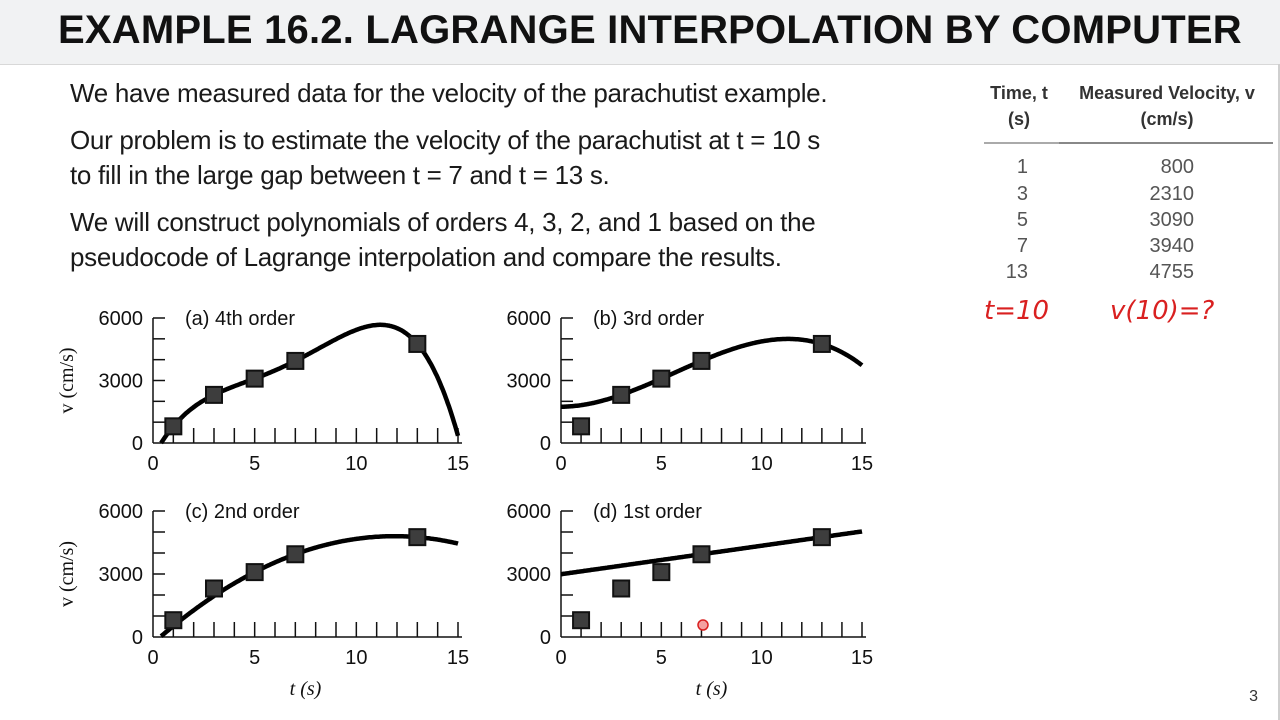 The height and width of the screenshot is (720, 1280). Describe the element at coordinates (1022, 220) in the screenshot. I see `cell-t: 5` at that location.